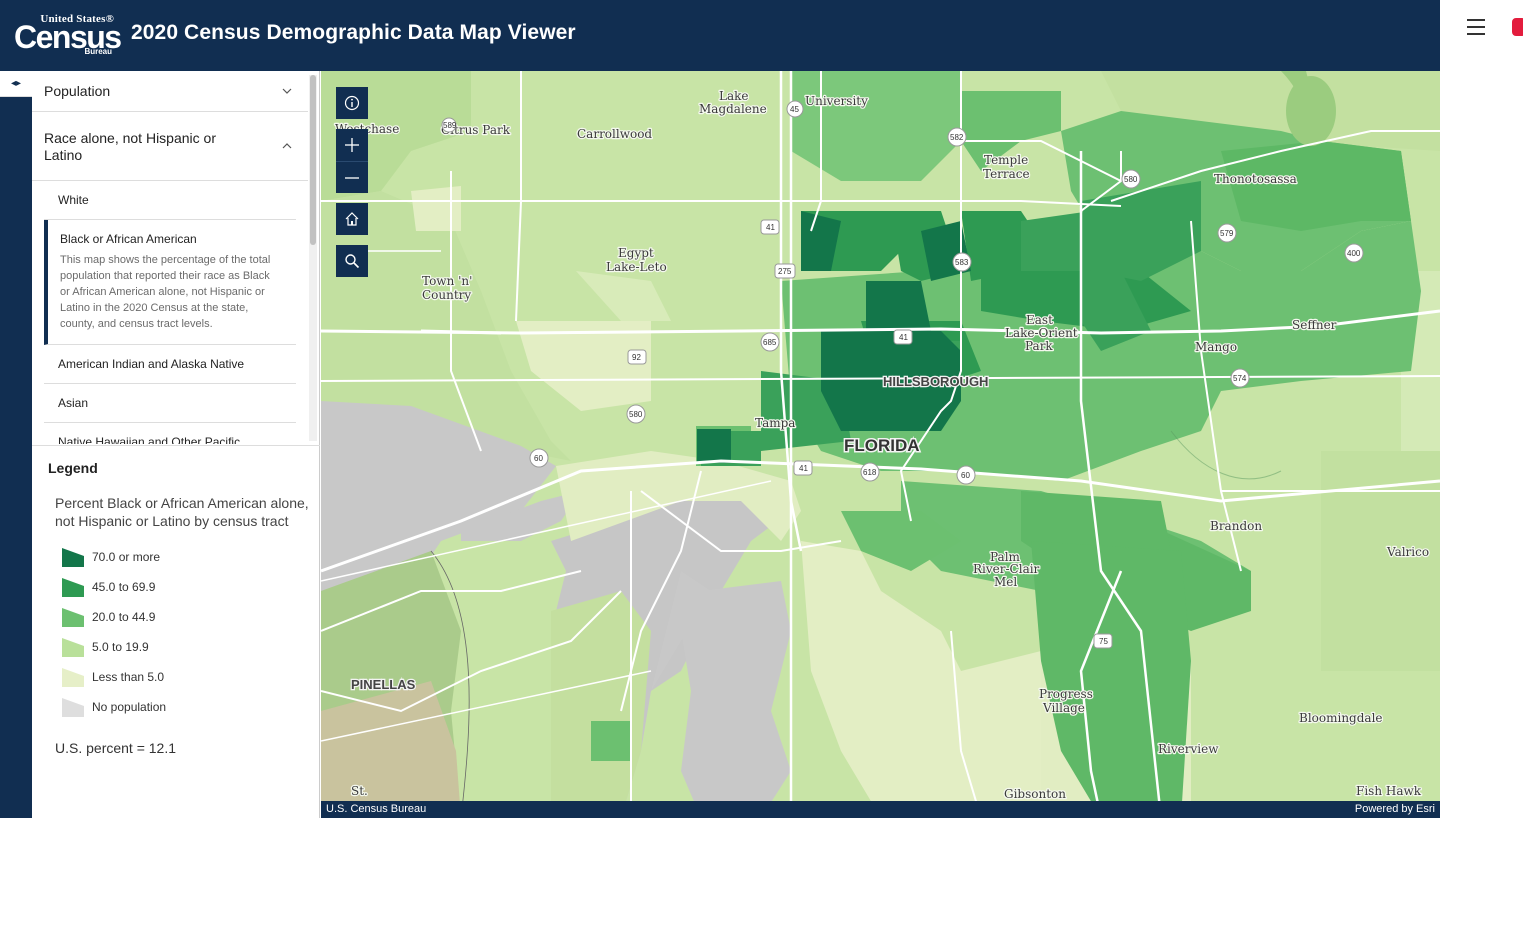 The height and width of the screenshot is (929, 1523). I want to click on search-icon, so click(352, 261).